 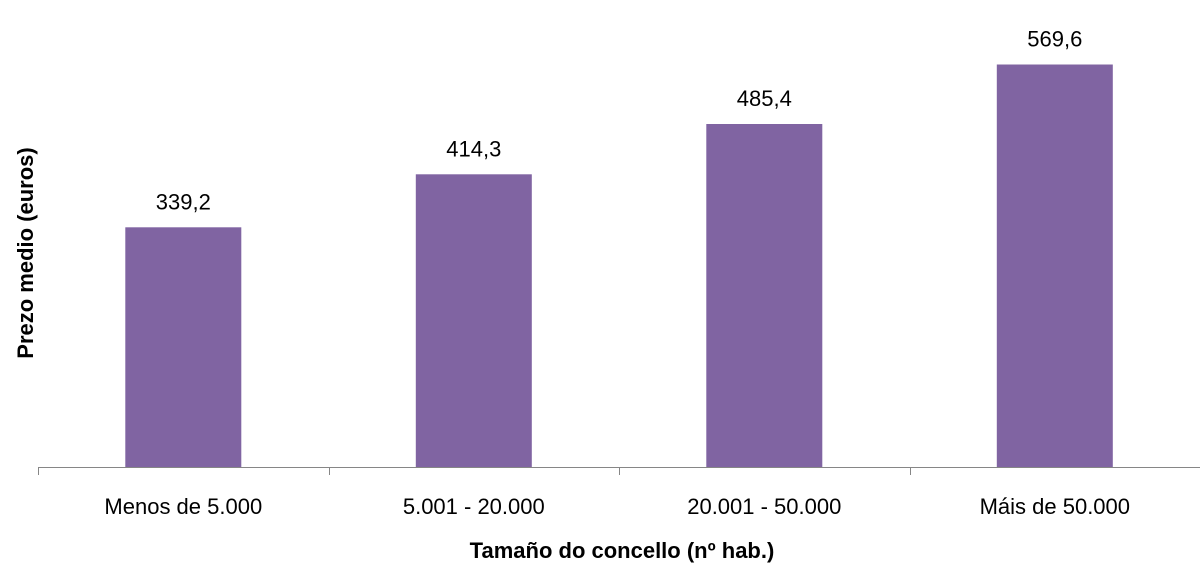 What do you see at coordinates (619, 471) in the screenshot?
I see `x-axis` at bounding box center [619, 471].